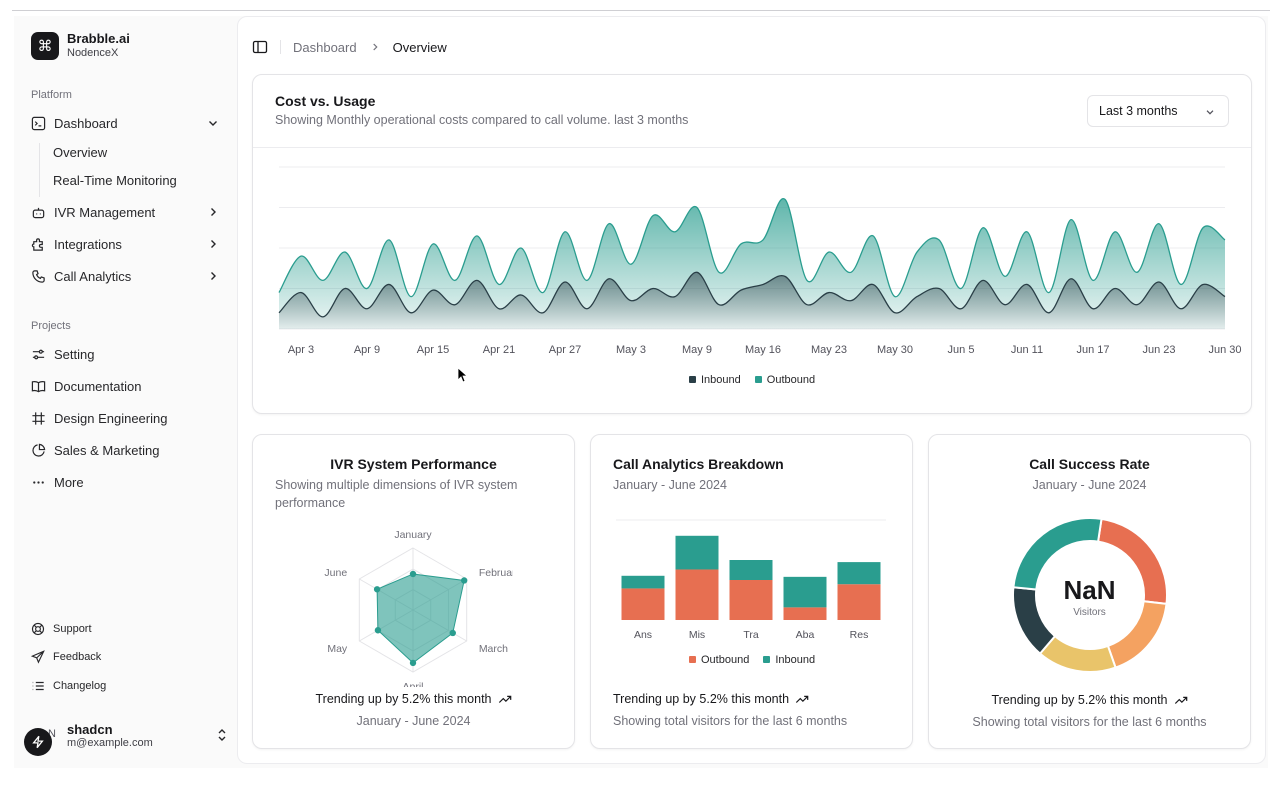 The height and width of the screenshot is (800, 1280). I want to click on user-menu: N shadcn m@example.com, so click(125, 736).